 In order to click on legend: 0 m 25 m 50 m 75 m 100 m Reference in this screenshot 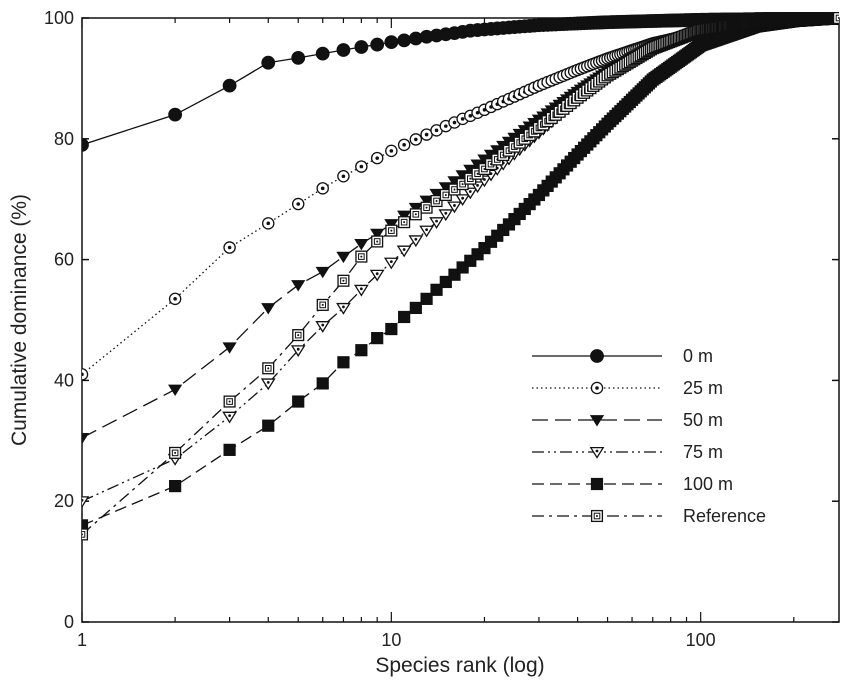, I will do `click(649, 436)`.